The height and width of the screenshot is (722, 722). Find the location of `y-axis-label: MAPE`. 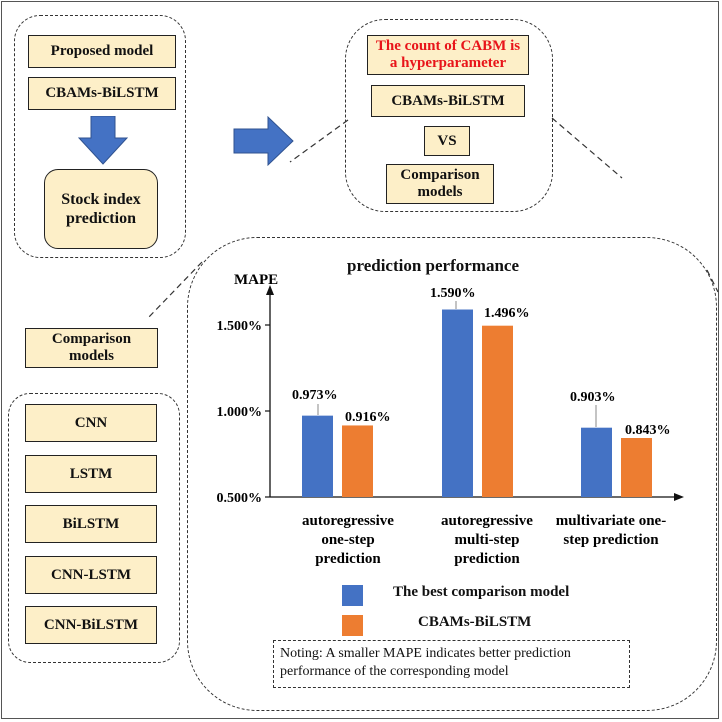

y-axis-label: MAPE is located at coordinates (256, 280).